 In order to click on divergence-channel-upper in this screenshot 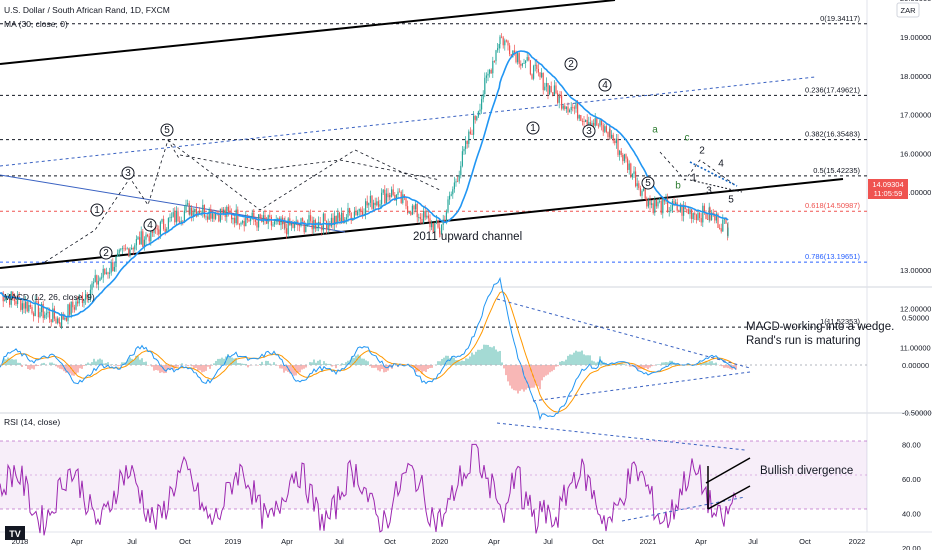, I will do `click(728, 470)`.